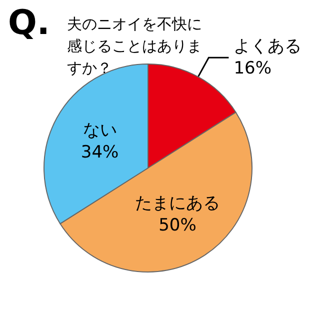  Describe the element at coordinates (99, 152) in the screenshot. I see `data-label: 34%` at that location.